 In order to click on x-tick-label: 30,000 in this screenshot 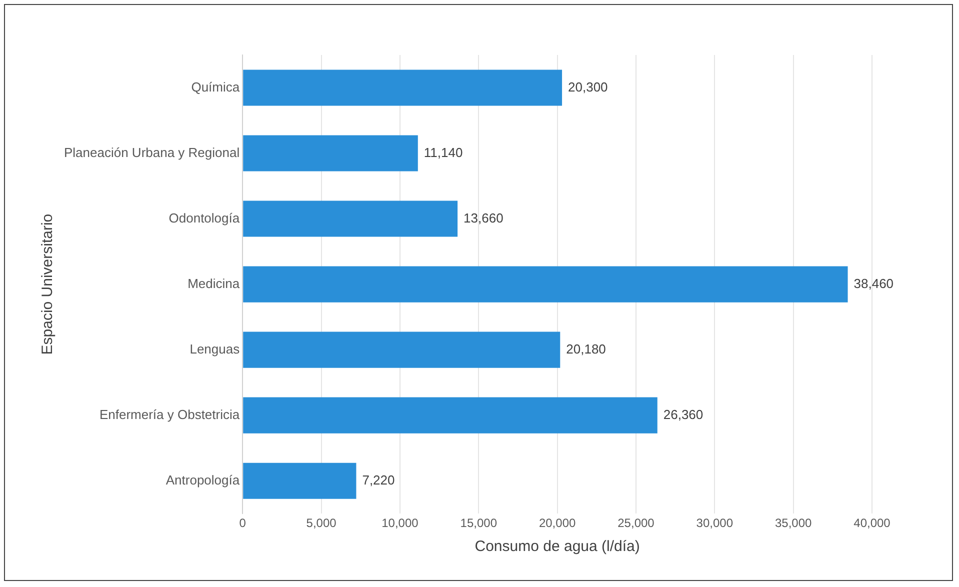, I will do `click(715, 523)`.